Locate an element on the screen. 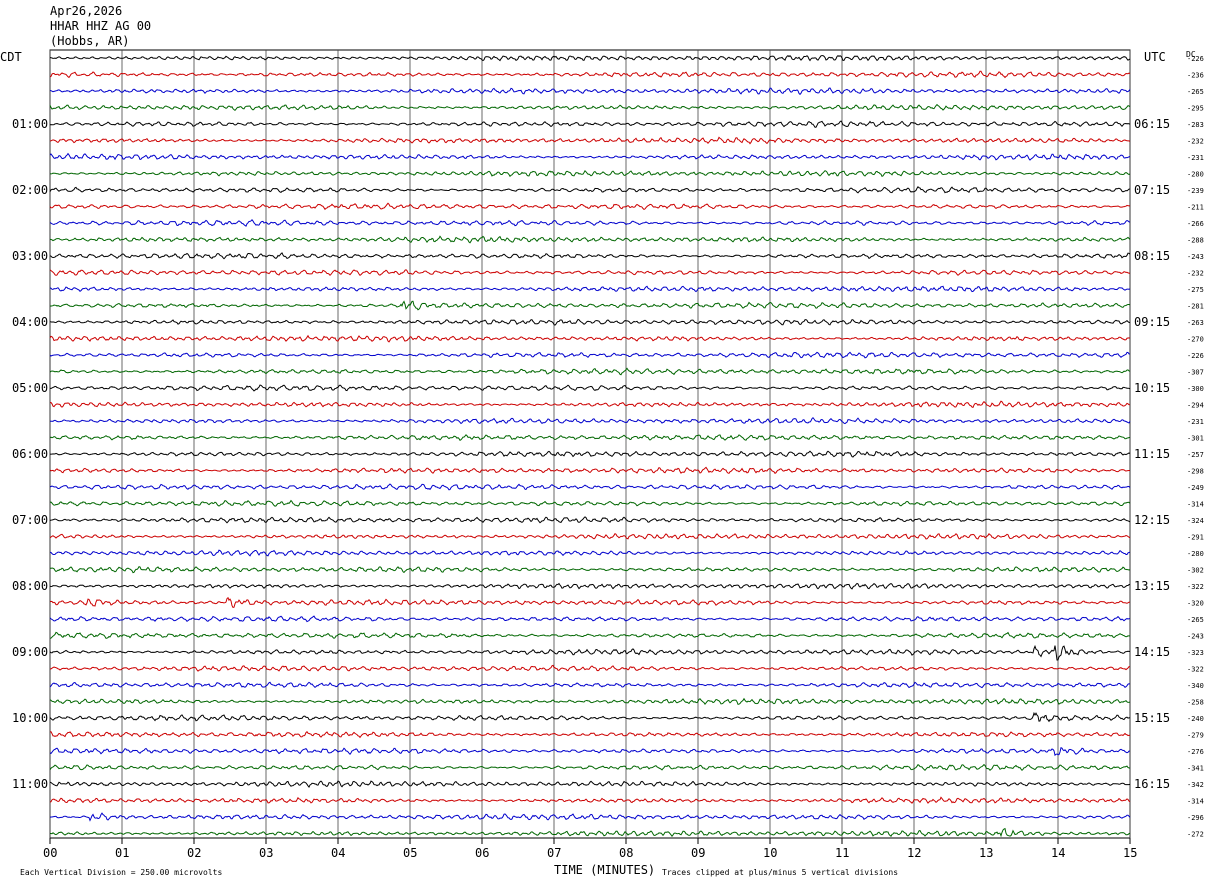  left-hour-label: 01:00 is located at coordinates (30, 124).